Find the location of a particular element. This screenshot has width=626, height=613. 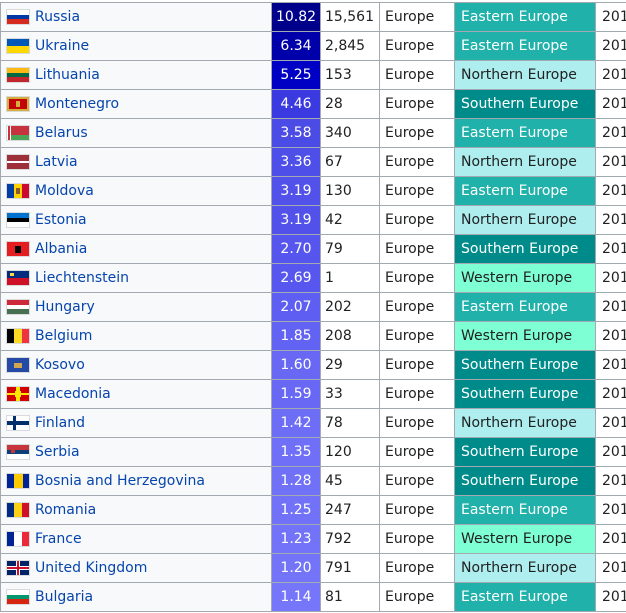

count-cell: 45 is located at coordinates (350, 481).